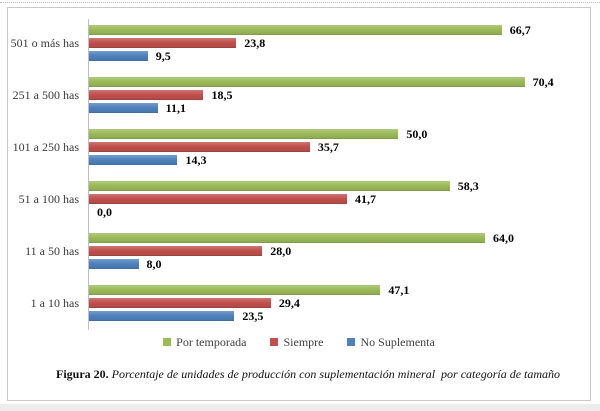 This screenshot has width=600, height=411. I want to click on category-group: 51 a 100 has 58,3 41,7 0,0, so click(299, 198).